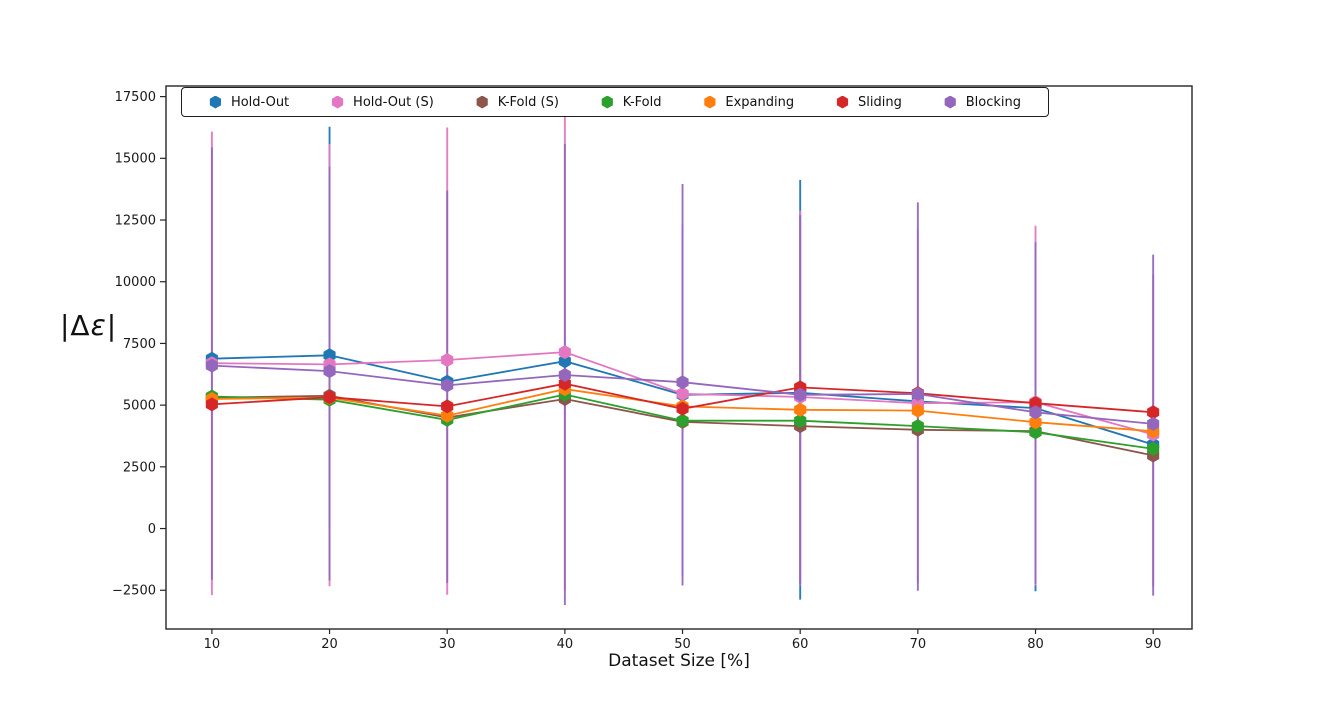 The height and width of the screenshot is (709, 1329). Describe the element at coordinates (260, 102) in the screenshot. I see `legend-label: Hold-Out` at that location.